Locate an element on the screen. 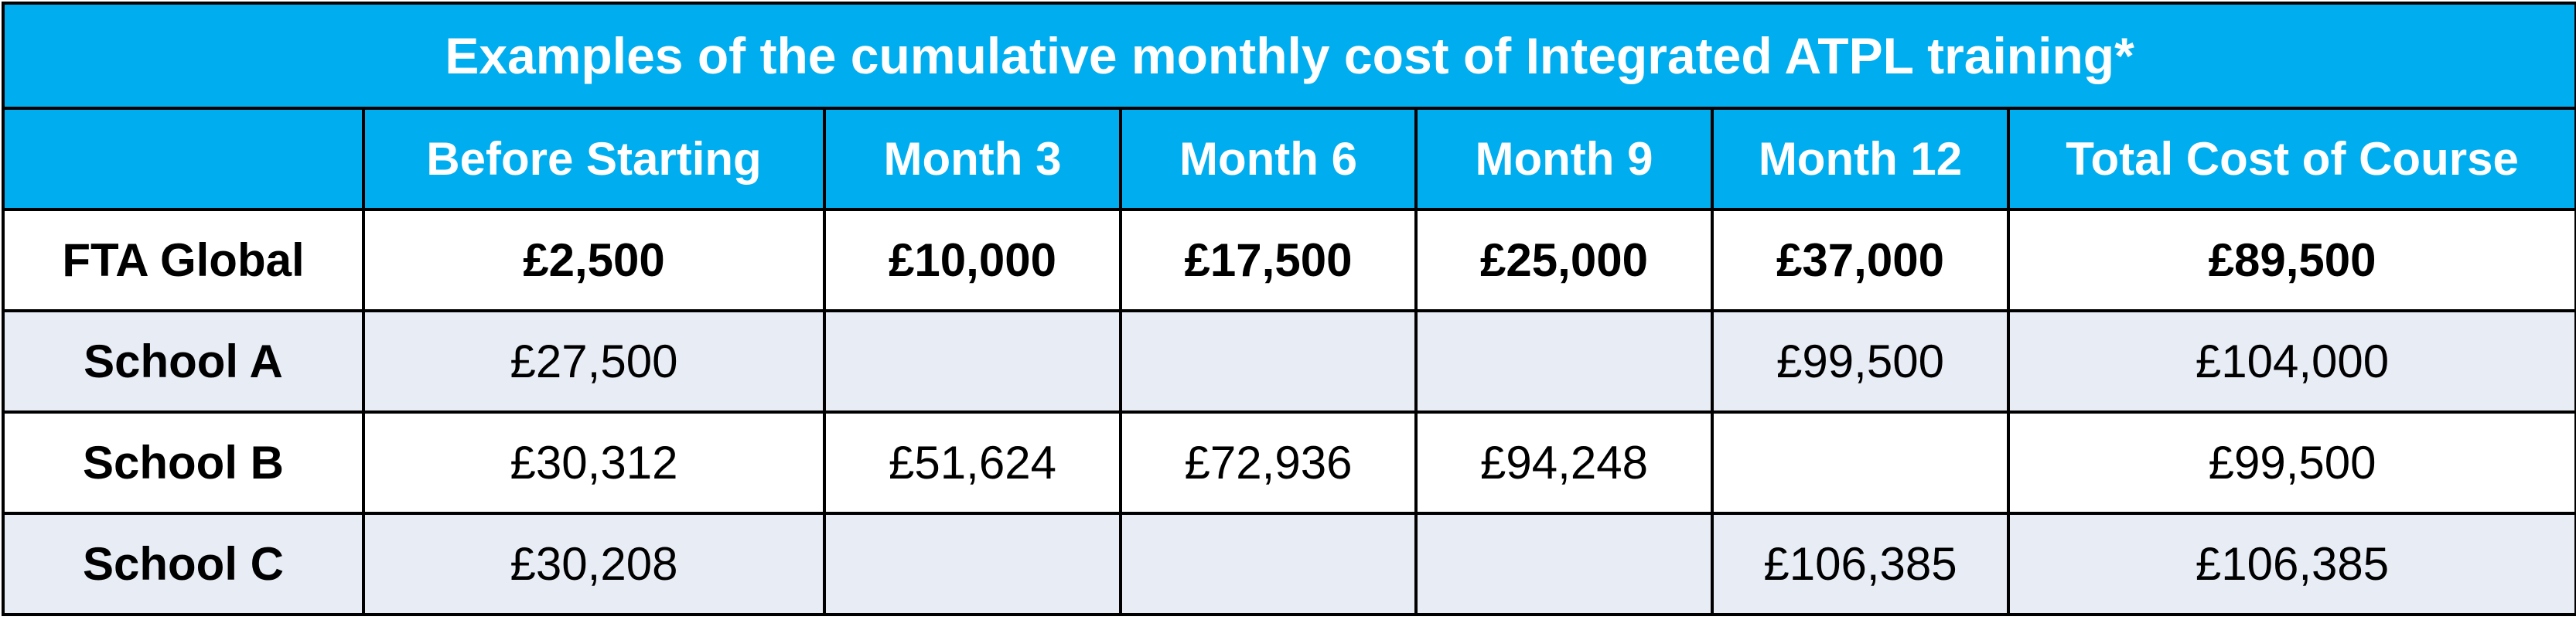 This screenshot has width=2576, height=620. table-cell: £104,000 is located at coordinates (2291, 361).